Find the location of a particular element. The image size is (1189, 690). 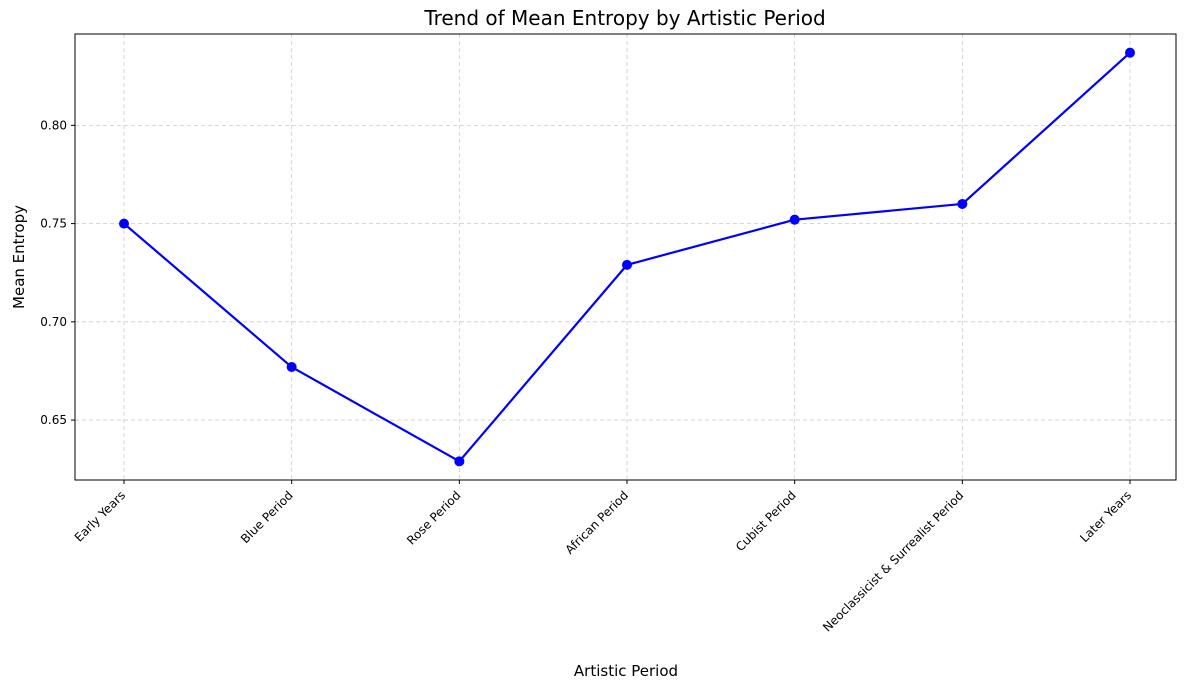

chart-title: Trend of Mean Entropy by Artistic Period is located at coordinates (624, 18).